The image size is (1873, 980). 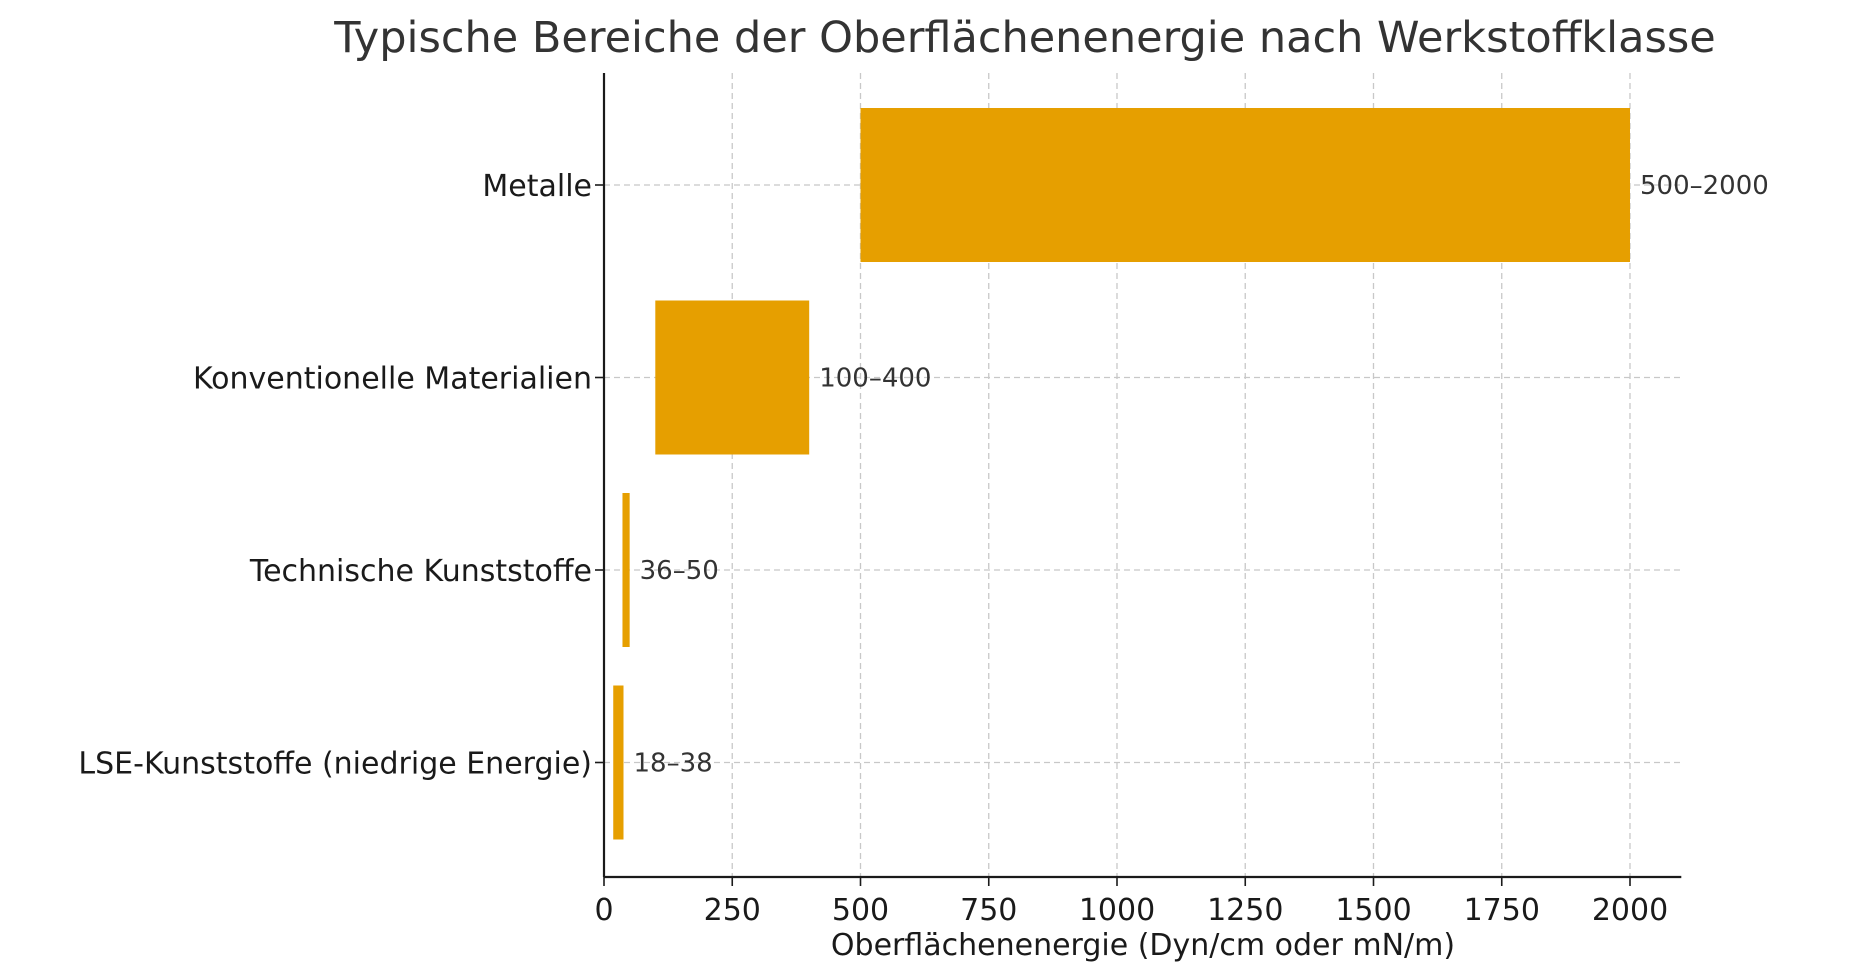 I want to click on x-tick-label: 1250, so click(x=1245, y=910).